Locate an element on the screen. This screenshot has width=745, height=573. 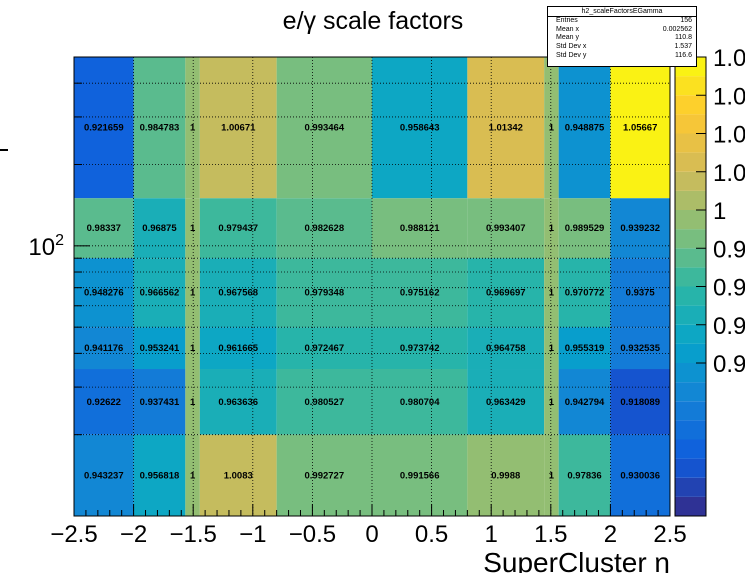
cell-value-label: 0.993407 is located at coordinates (506, 228).